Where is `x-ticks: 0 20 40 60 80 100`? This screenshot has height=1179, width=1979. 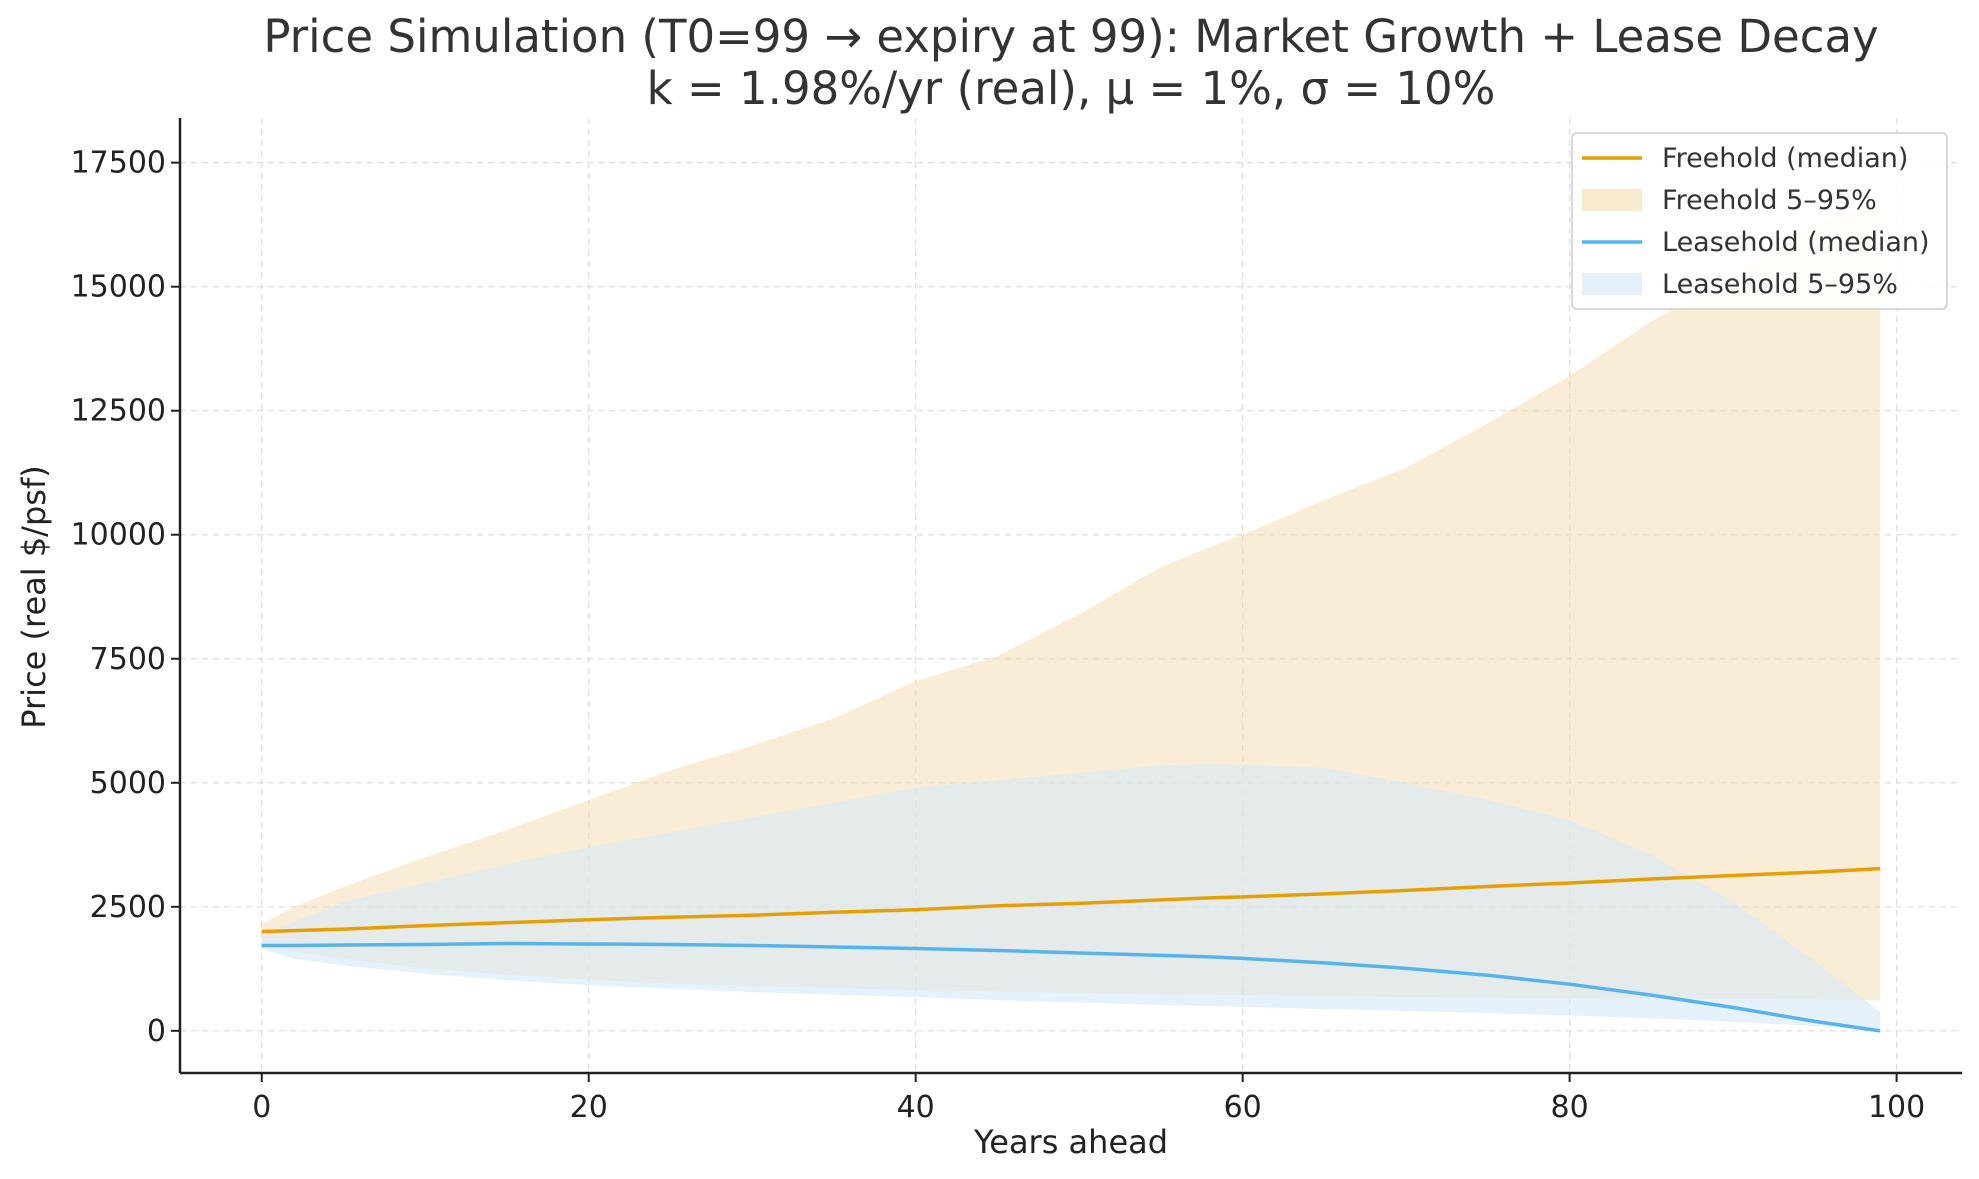 x-ticks: 0 20 40 60 80 100 is located at coordinates (1088, 1099).